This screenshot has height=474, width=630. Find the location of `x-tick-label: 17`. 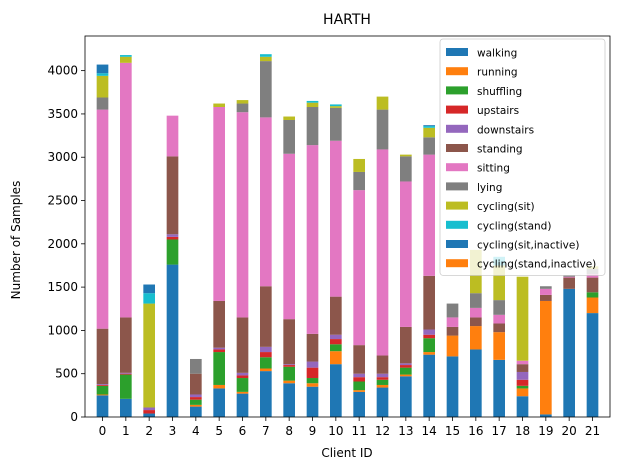

x-tick-label: 17 is located at coordinates (499, 431).